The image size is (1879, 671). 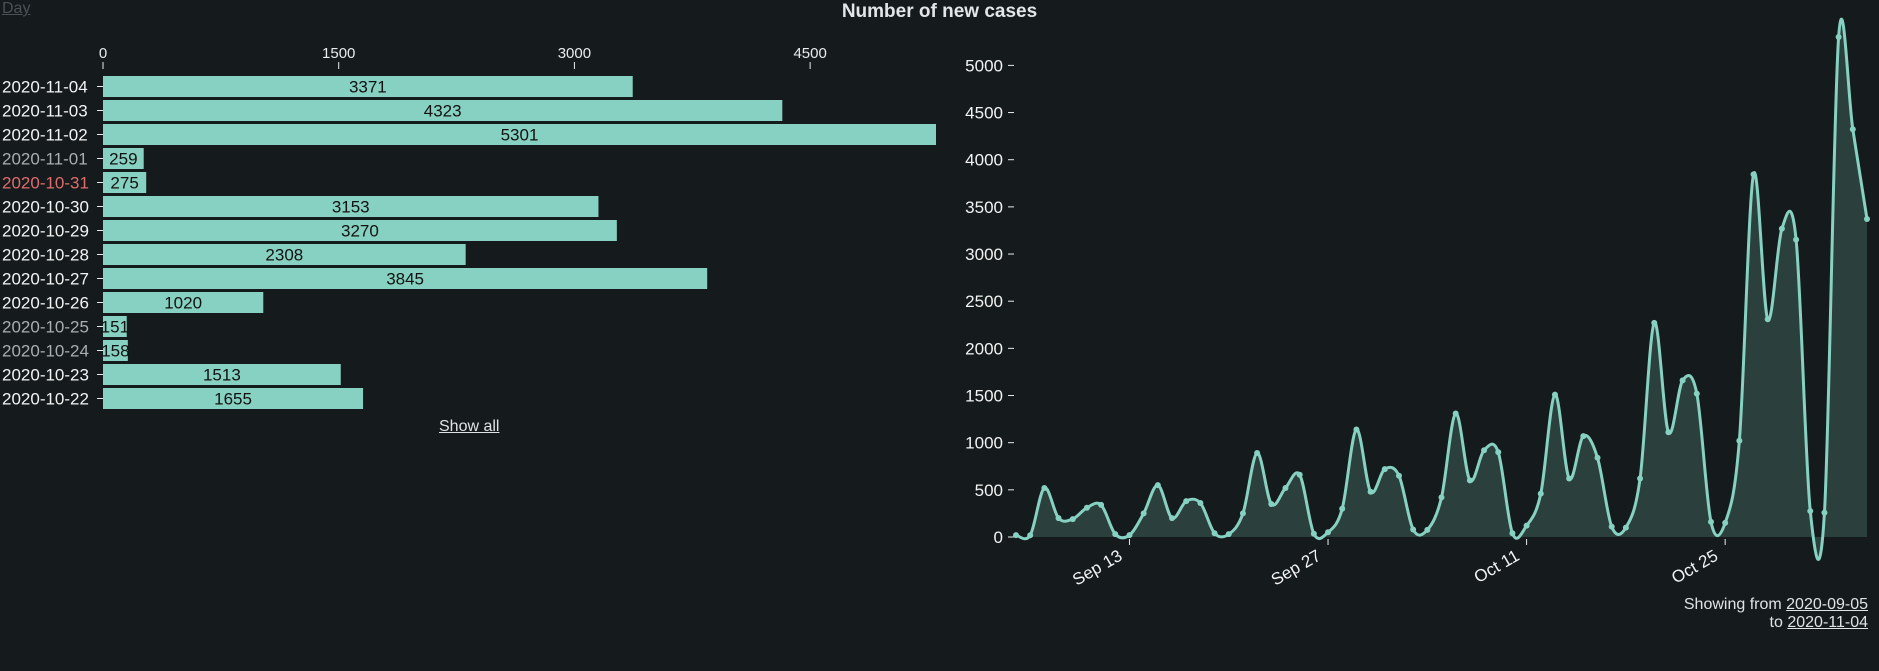 What do you see at coordinates (45, 135) in the screenshot?
I see `category-label: 2020-11-02` at bounding box center [45, 135].